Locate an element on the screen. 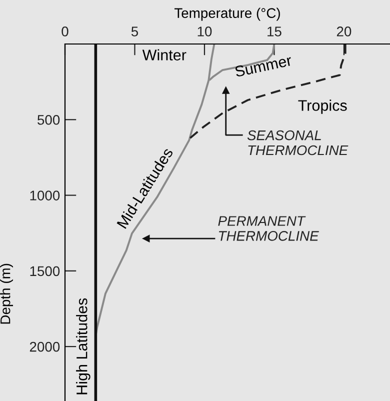 The height and width of the screenshot is (401, 390). y-tick-label: 1000 is located at coordinates (45, 195).